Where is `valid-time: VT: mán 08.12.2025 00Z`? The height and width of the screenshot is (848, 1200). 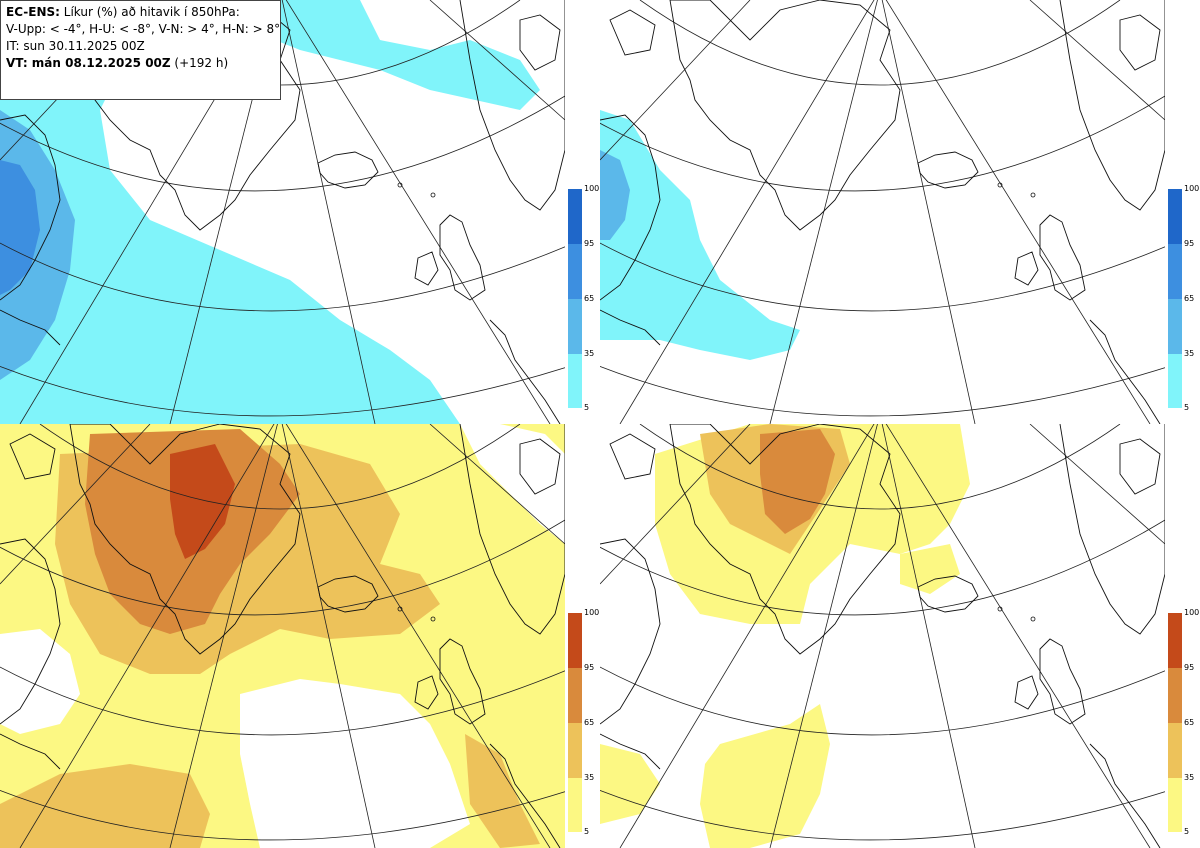
valid-time: VT: mán 08.12.2025 00Z is located at coordinates (88, 63).